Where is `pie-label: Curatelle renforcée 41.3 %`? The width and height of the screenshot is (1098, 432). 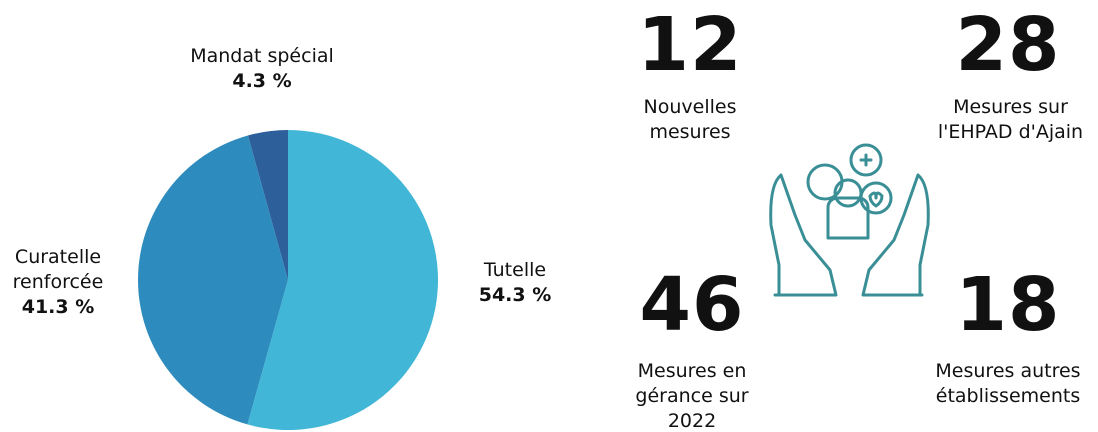 pie-label: Curatelle renforcée 41.3 % is located at coordinates (58, 282).